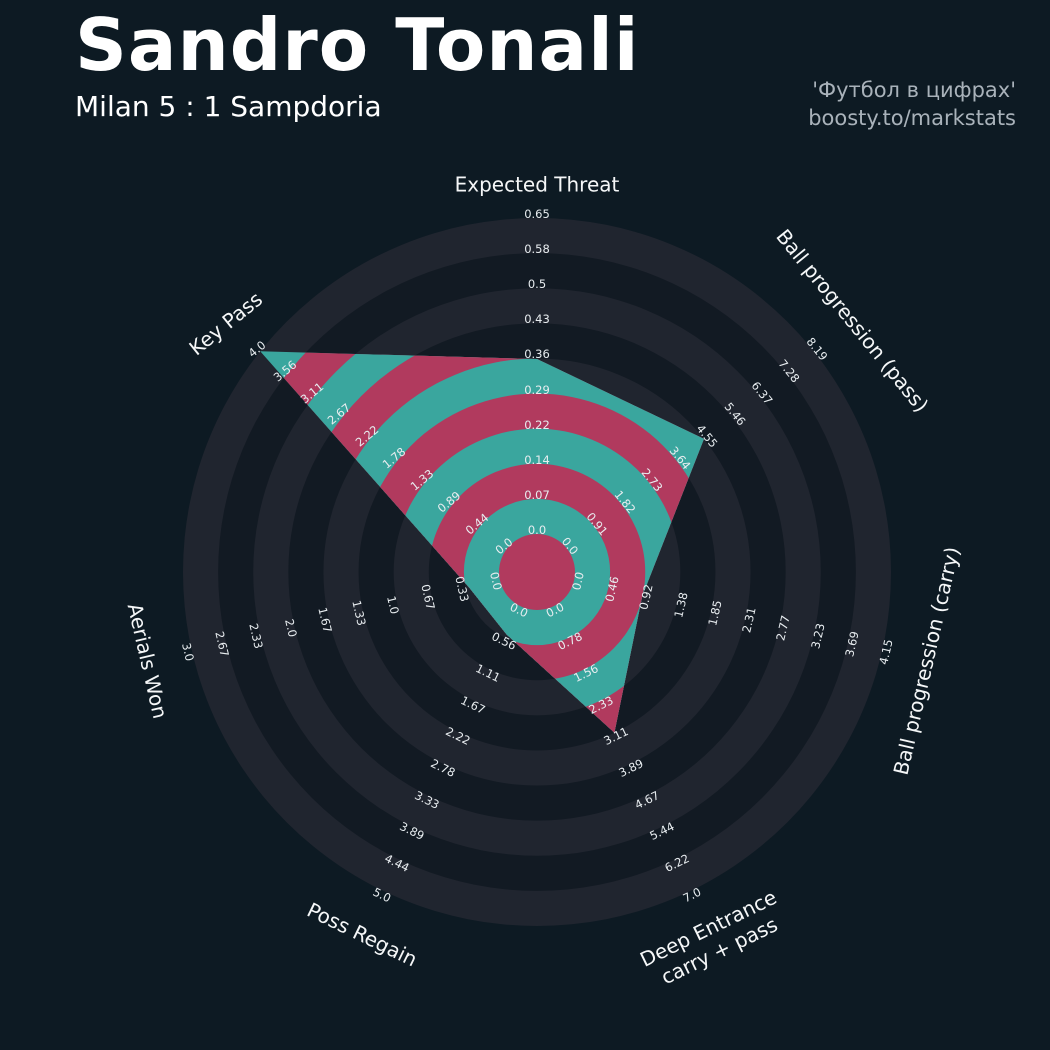  What do you see at coordinates (357, 45) in the screenshot?
I see `page-title: Sandro Tonali` at bounding box center [357, 45].